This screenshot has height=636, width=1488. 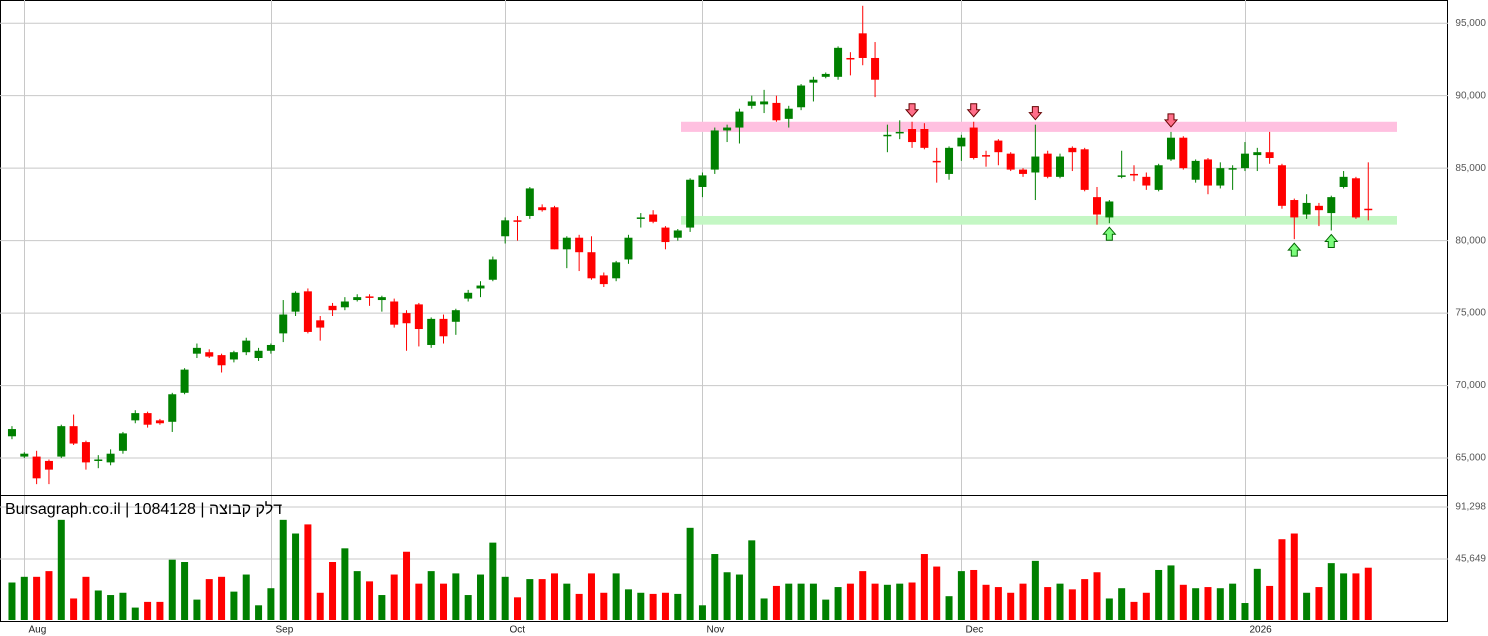 What do you see at coordinates (716, 630) in the screenshot?
I see `x-tick-label: Nov` at bounding box center [716, 630].